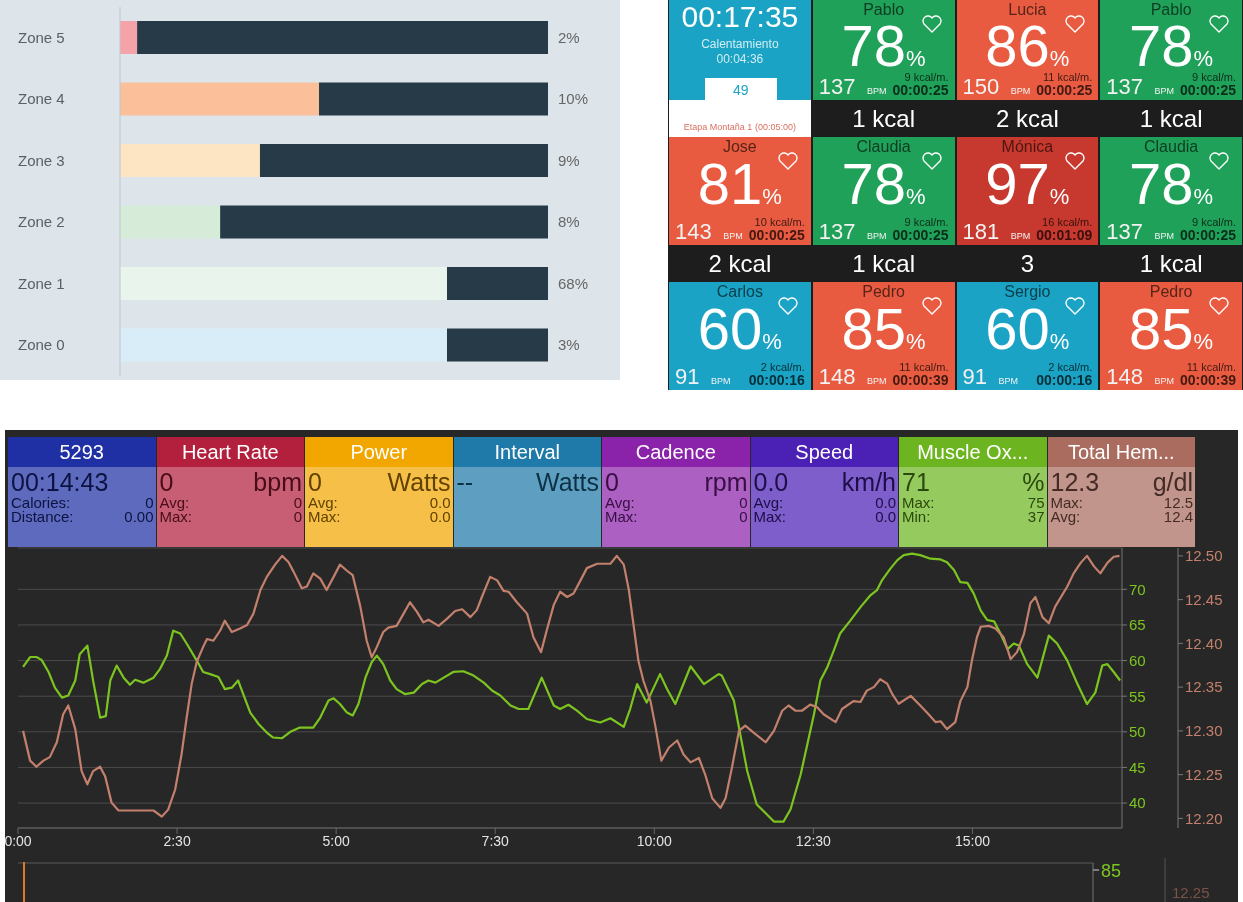 This screenshot has width=1243, height=902. What do you see at coordinates (41, 99) in the screenshot?
I see `y-tick-label: Zone 4` at bounding box center [41, 99].